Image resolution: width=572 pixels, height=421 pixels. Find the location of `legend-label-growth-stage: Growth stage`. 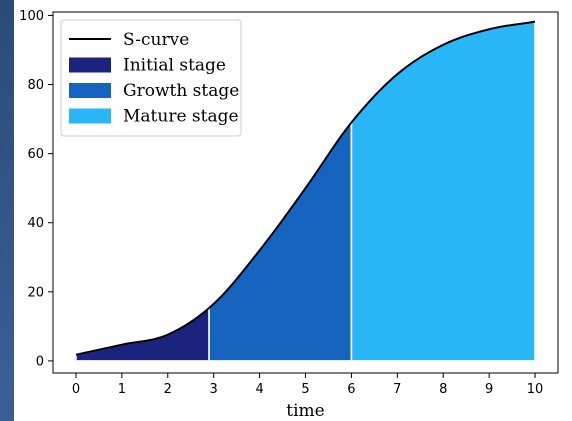

legend-label-growth-stage: Growth stage is located at coordinates (181, 91).